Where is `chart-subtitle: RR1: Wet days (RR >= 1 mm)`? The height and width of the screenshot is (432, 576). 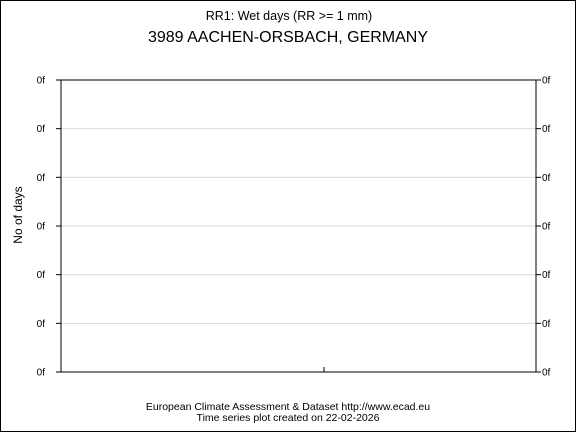 chart-subtitle: RR1: Wet days (RR >= 1 mm) is located at coordinates (289, 16).